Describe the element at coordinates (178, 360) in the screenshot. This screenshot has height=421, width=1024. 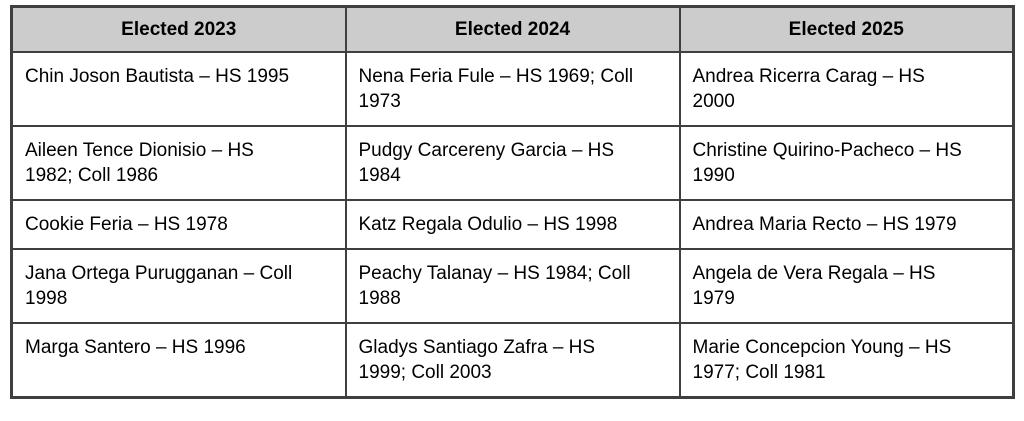
I see `table-cell: Marga Santero – HS 1996` at that location.